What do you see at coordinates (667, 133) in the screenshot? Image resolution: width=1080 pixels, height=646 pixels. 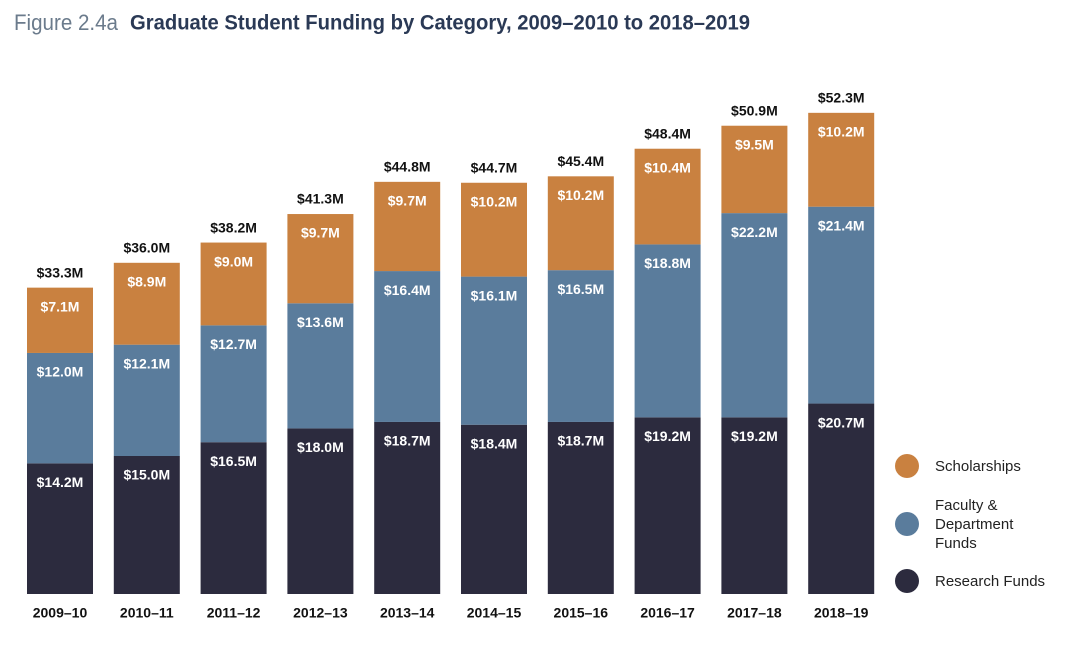 I see `total-label: $48.4M` at bounding box center [667, 133].